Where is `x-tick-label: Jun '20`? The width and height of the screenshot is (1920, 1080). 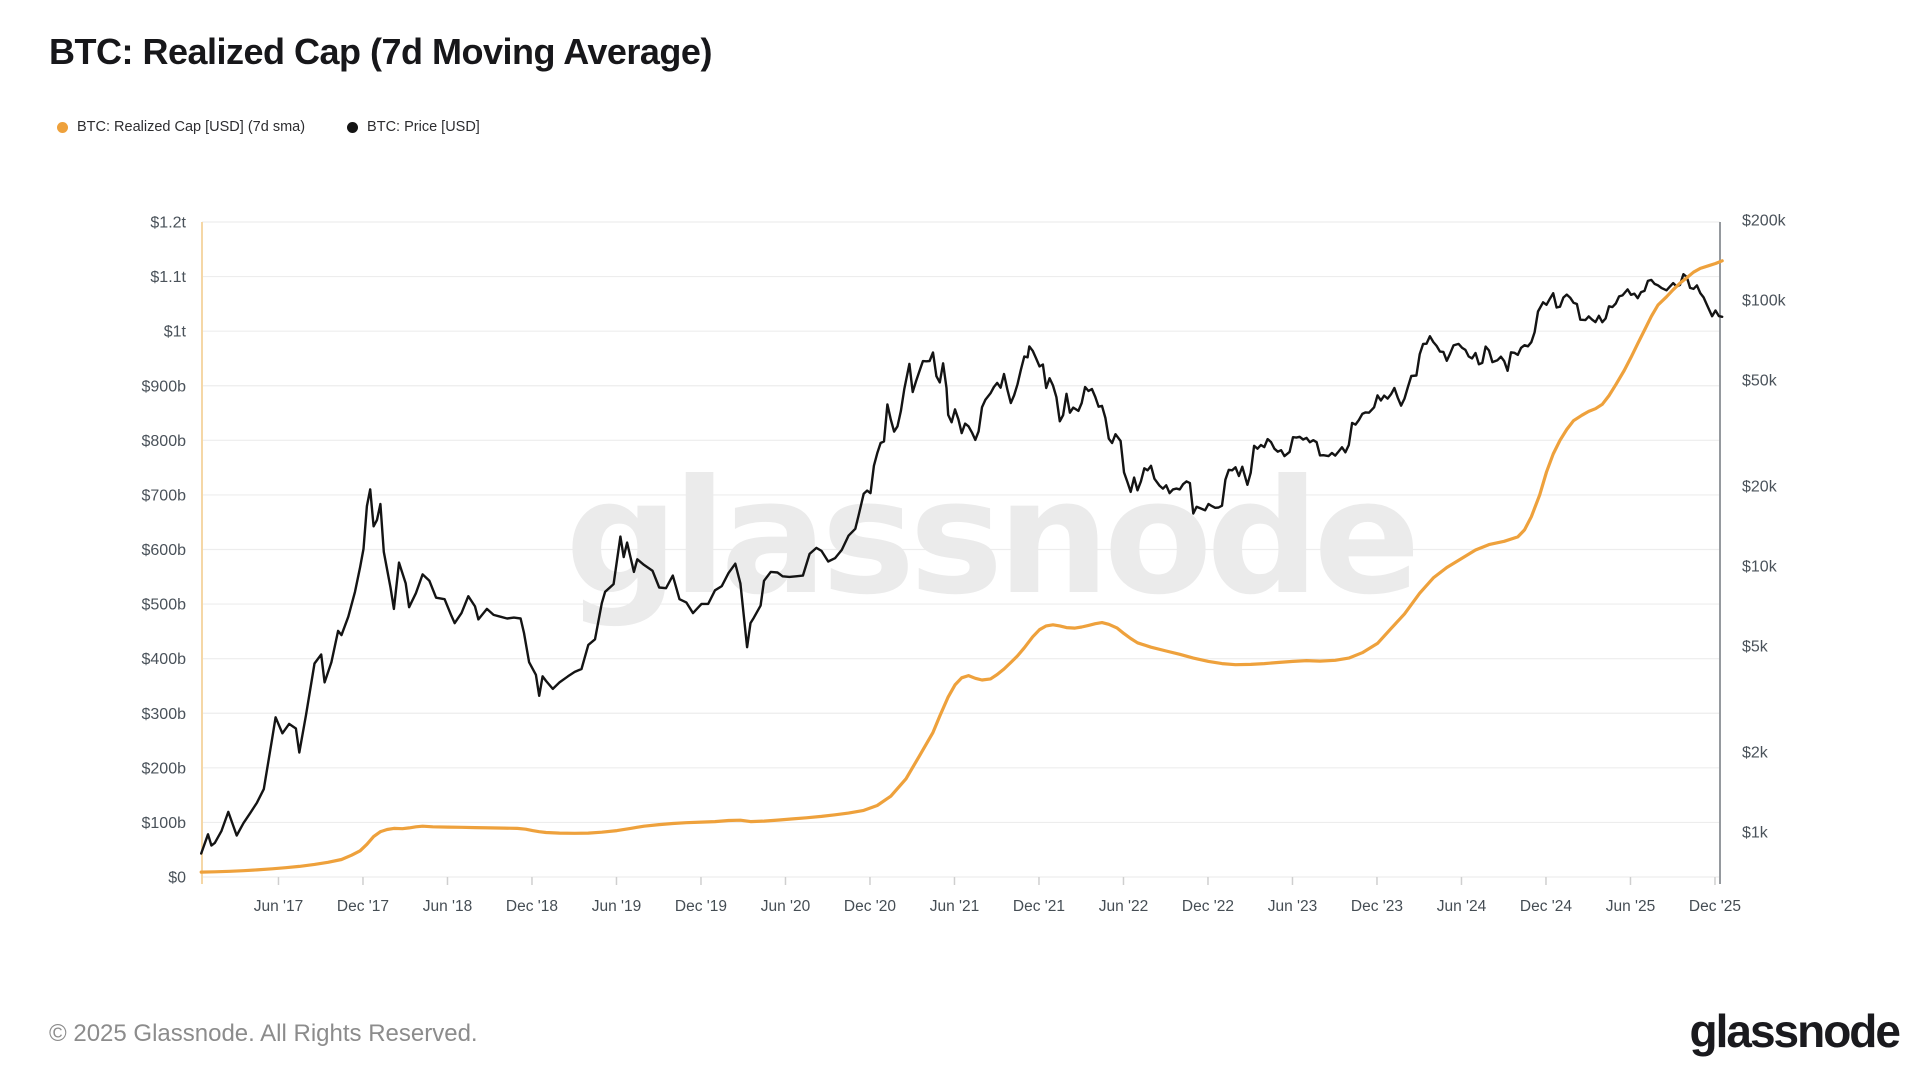 x-tick-label: Jun '20 is located at coordinates (786, 906).